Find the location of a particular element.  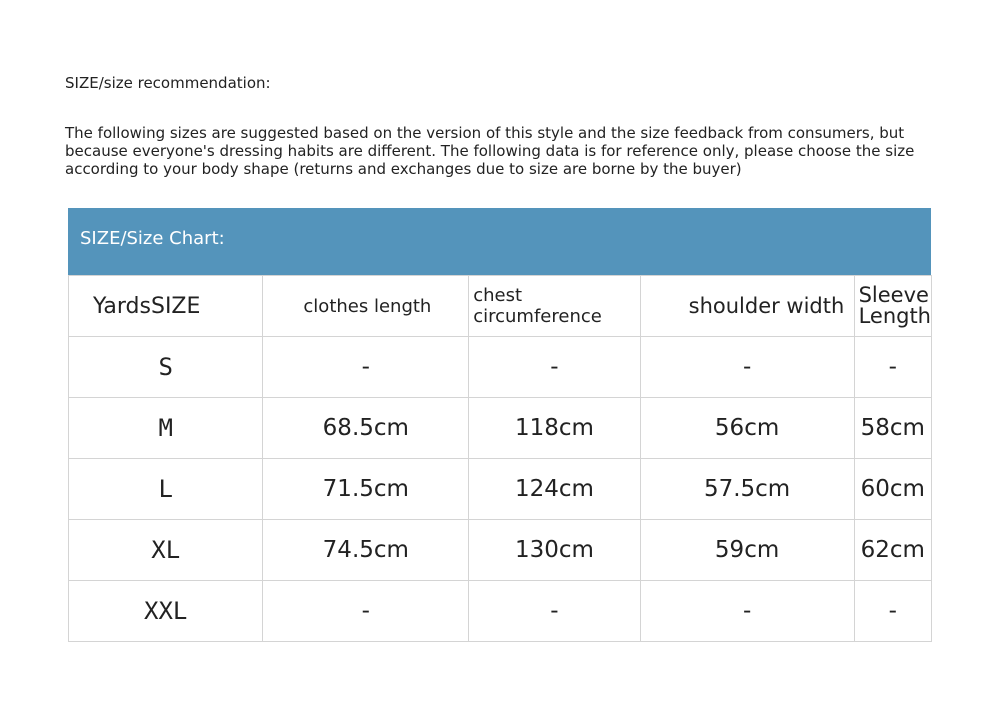

table-row: S---- is located at coordinates (500, 367).